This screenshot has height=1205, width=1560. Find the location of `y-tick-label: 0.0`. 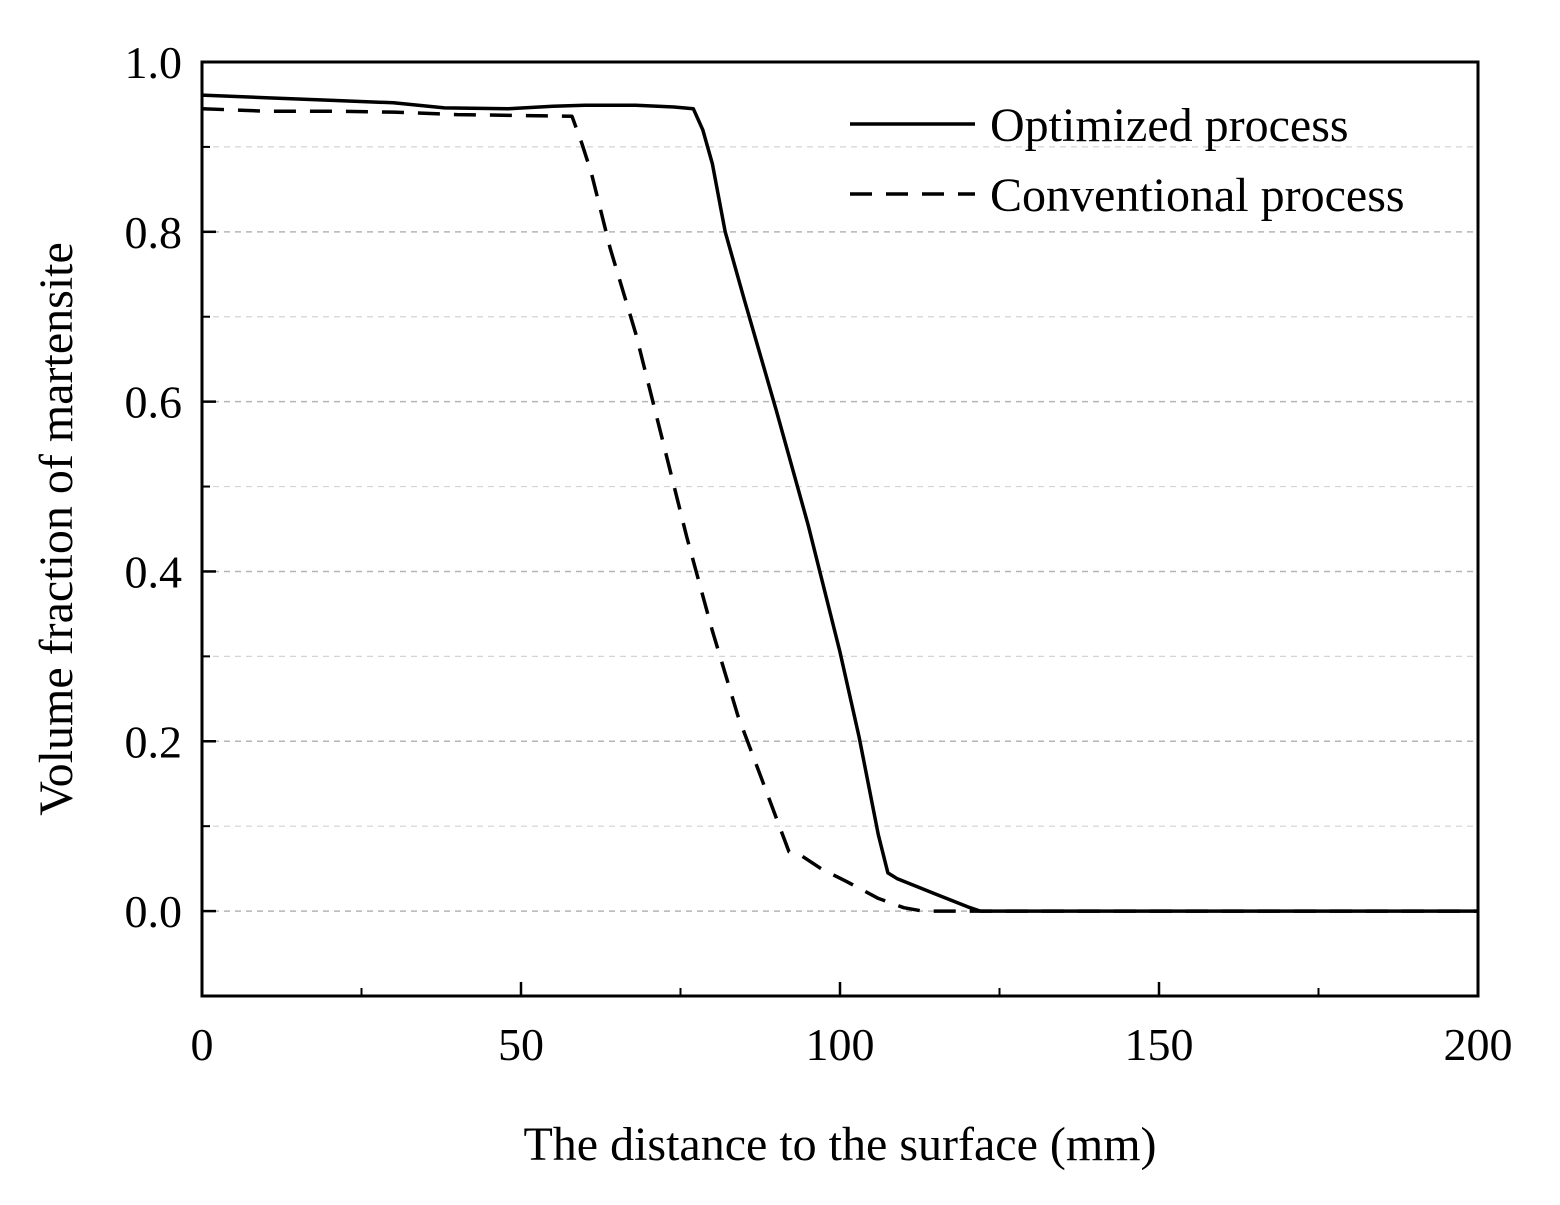

y-tick-label: 0.0 is located at coordinates (154, 911).